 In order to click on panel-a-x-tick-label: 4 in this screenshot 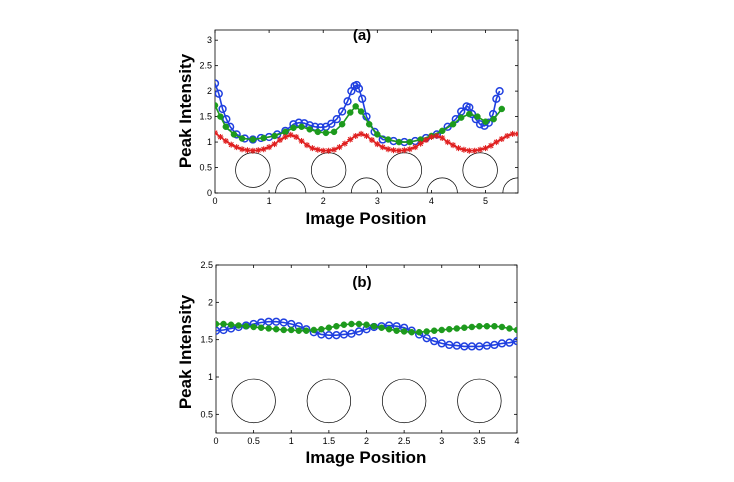, I will do `click(431, 201)`.